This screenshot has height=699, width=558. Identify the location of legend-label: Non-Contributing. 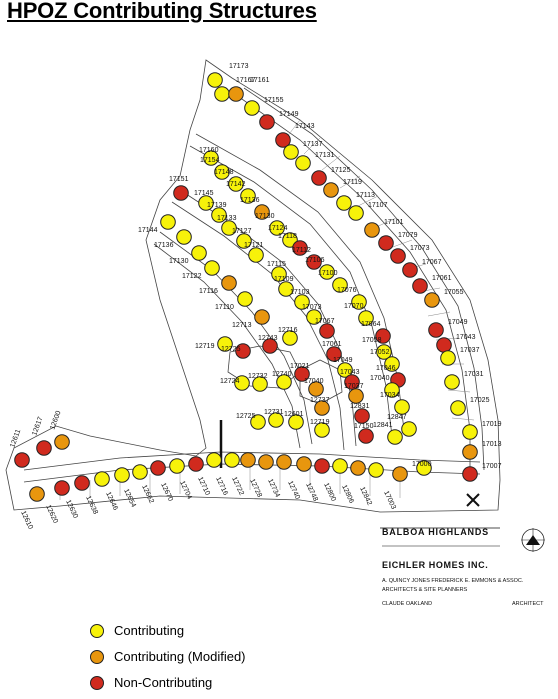
(163, 682).